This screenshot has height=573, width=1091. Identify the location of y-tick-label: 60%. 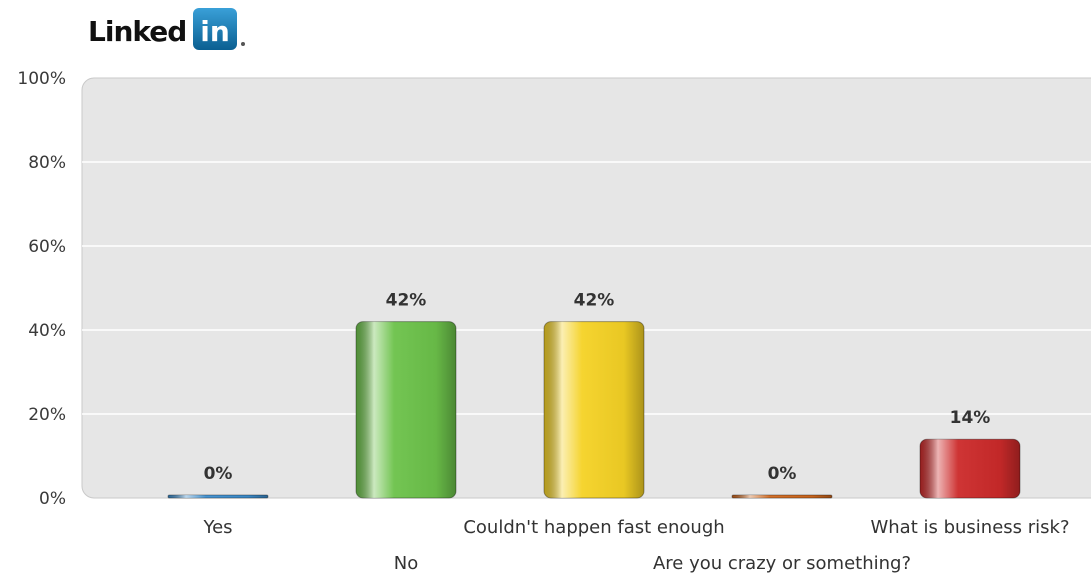
(47, 247).